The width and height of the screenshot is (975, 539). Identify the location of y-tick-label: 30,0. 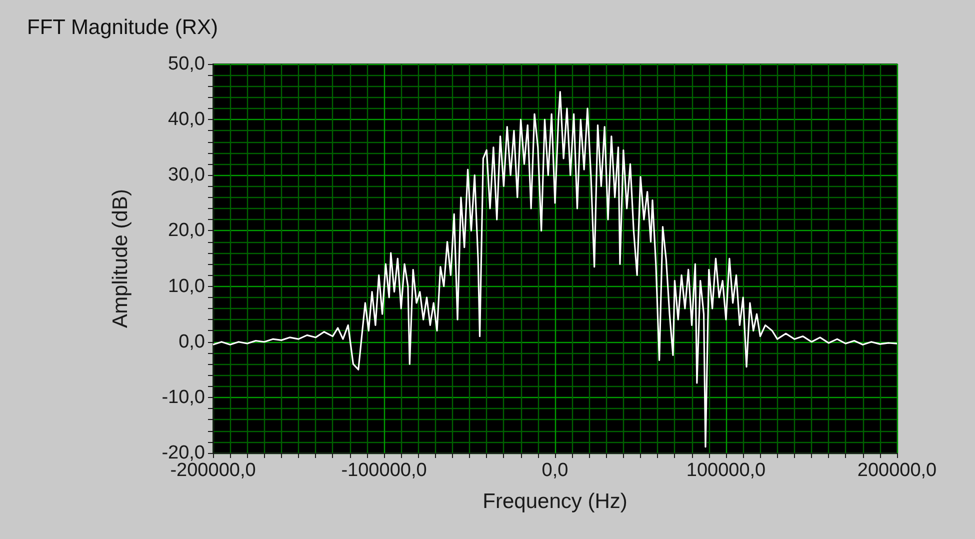
(186, 175).